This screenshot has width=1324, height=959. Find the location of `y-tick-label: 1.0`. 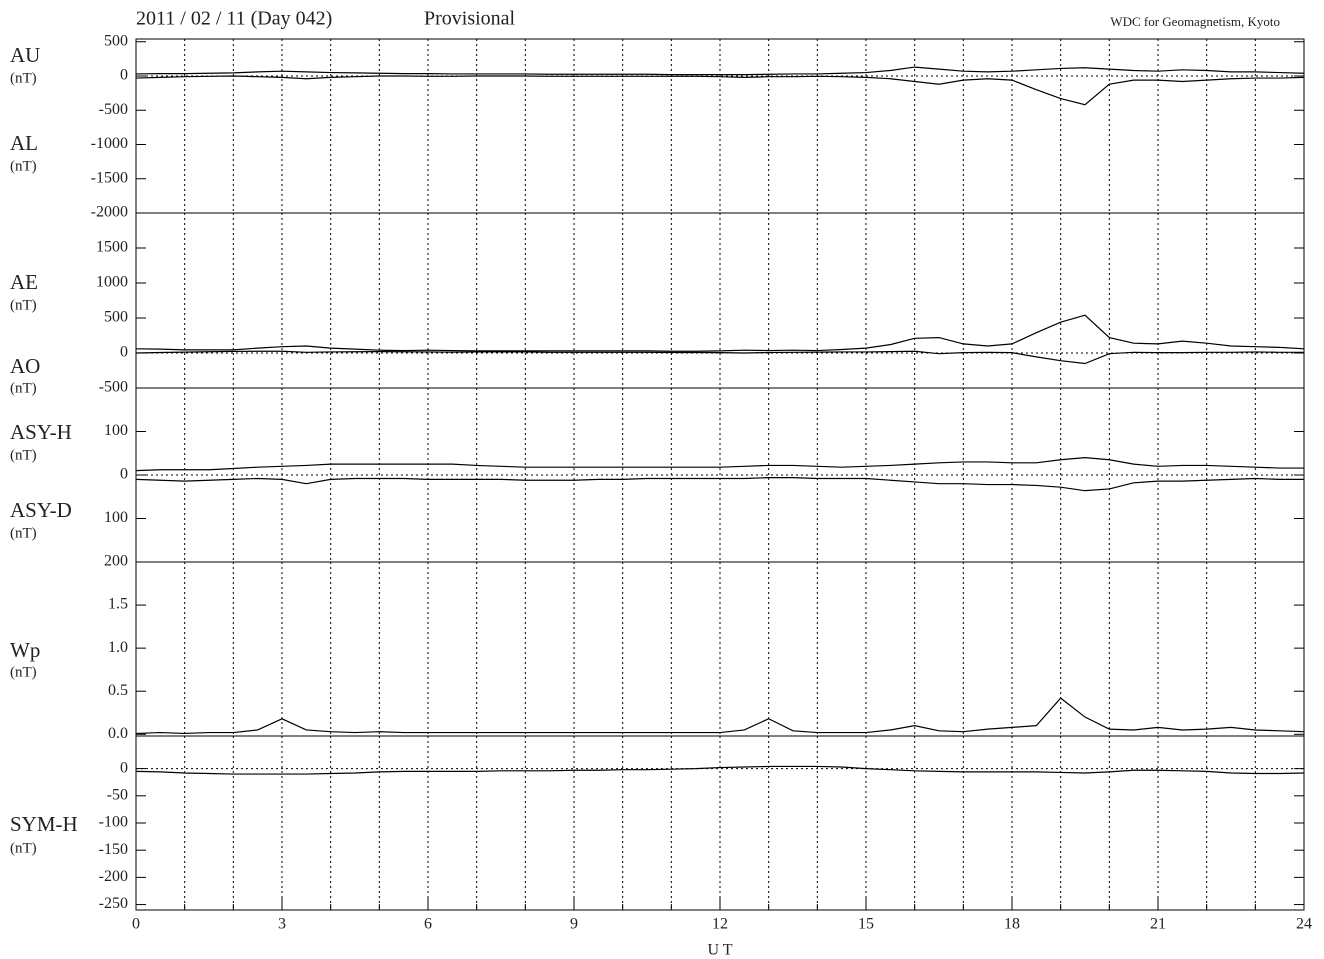

y-tick-label: 1.0 is located at coordinates (118, 647).